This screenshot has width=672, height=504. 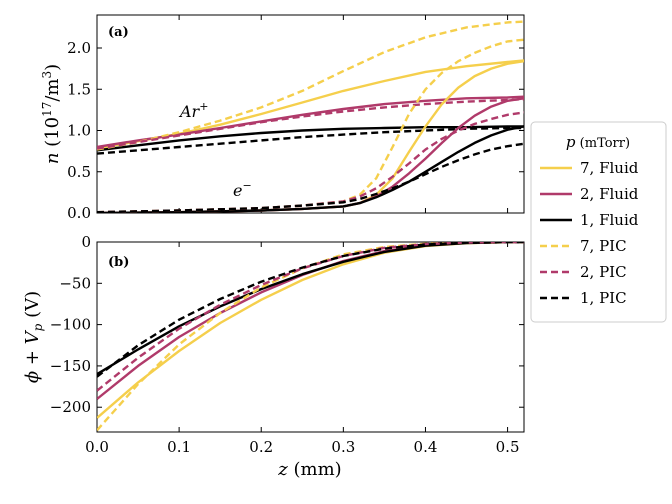 I want to click on legend-entry-label: 2, PIC, so click(x=603, y=272).